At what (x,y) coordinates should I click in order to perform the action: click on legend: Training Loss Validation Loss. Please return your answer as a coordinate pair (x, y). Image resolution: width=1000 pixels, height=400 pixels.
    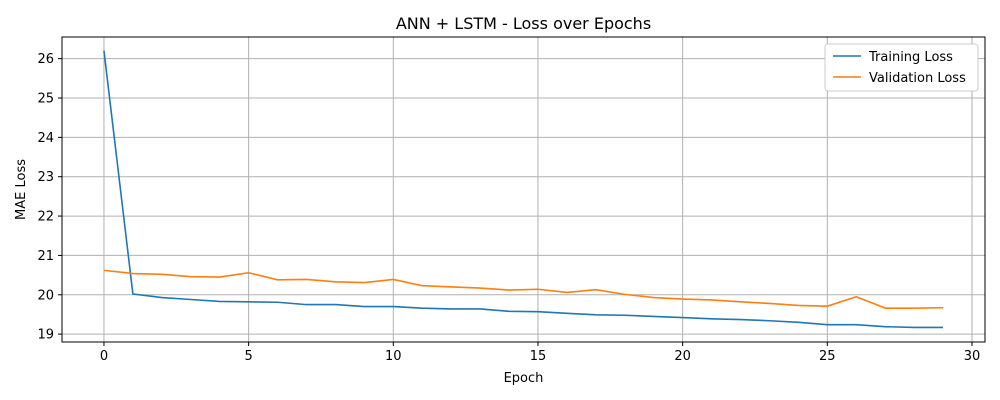
    Looking at the image, I should click on (901, 67).